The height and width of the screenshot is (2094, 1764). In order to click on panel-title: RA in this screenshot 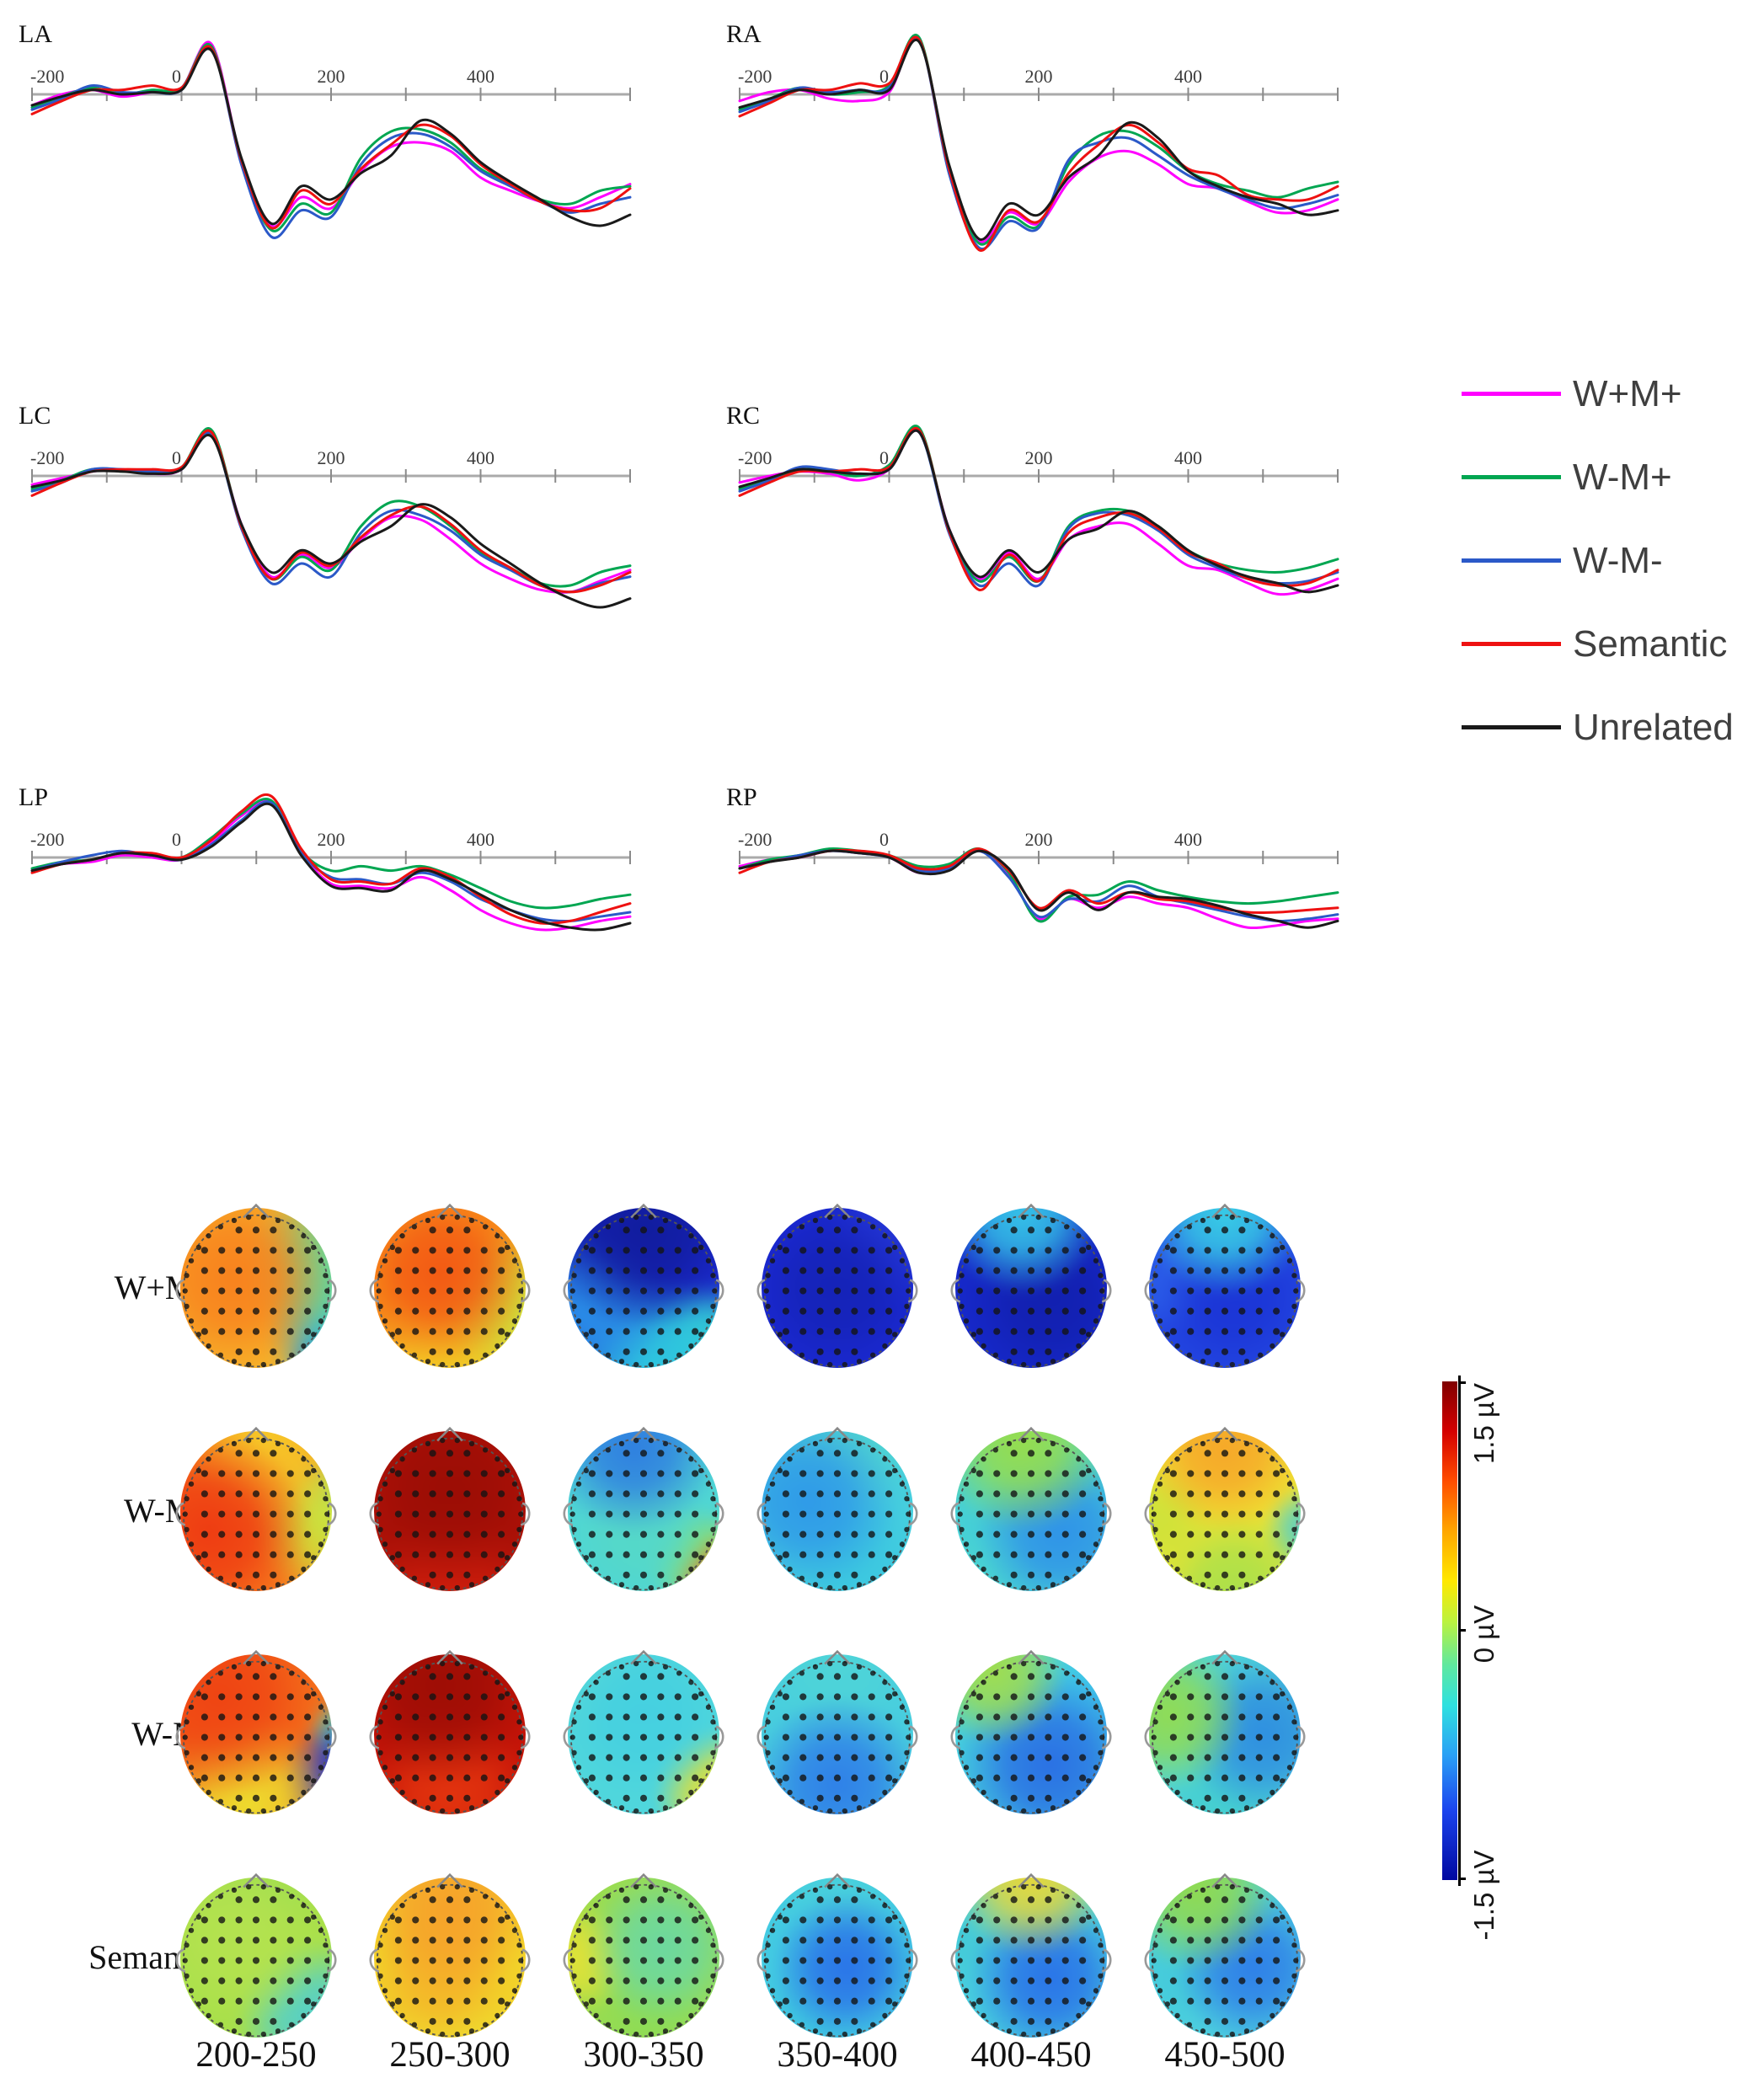, I will do `click(744, 34)`.